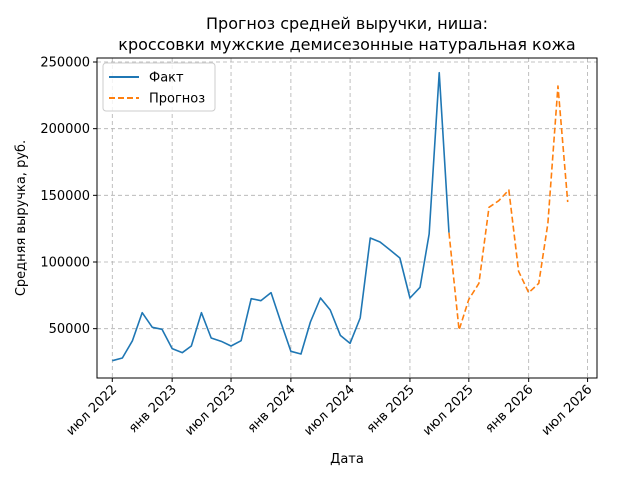 The height and width of the screenshot is (480, 640). Describe the element at coordinates (65, 263) in the screenshot. I see `y-tick-label: 100000` at that location.